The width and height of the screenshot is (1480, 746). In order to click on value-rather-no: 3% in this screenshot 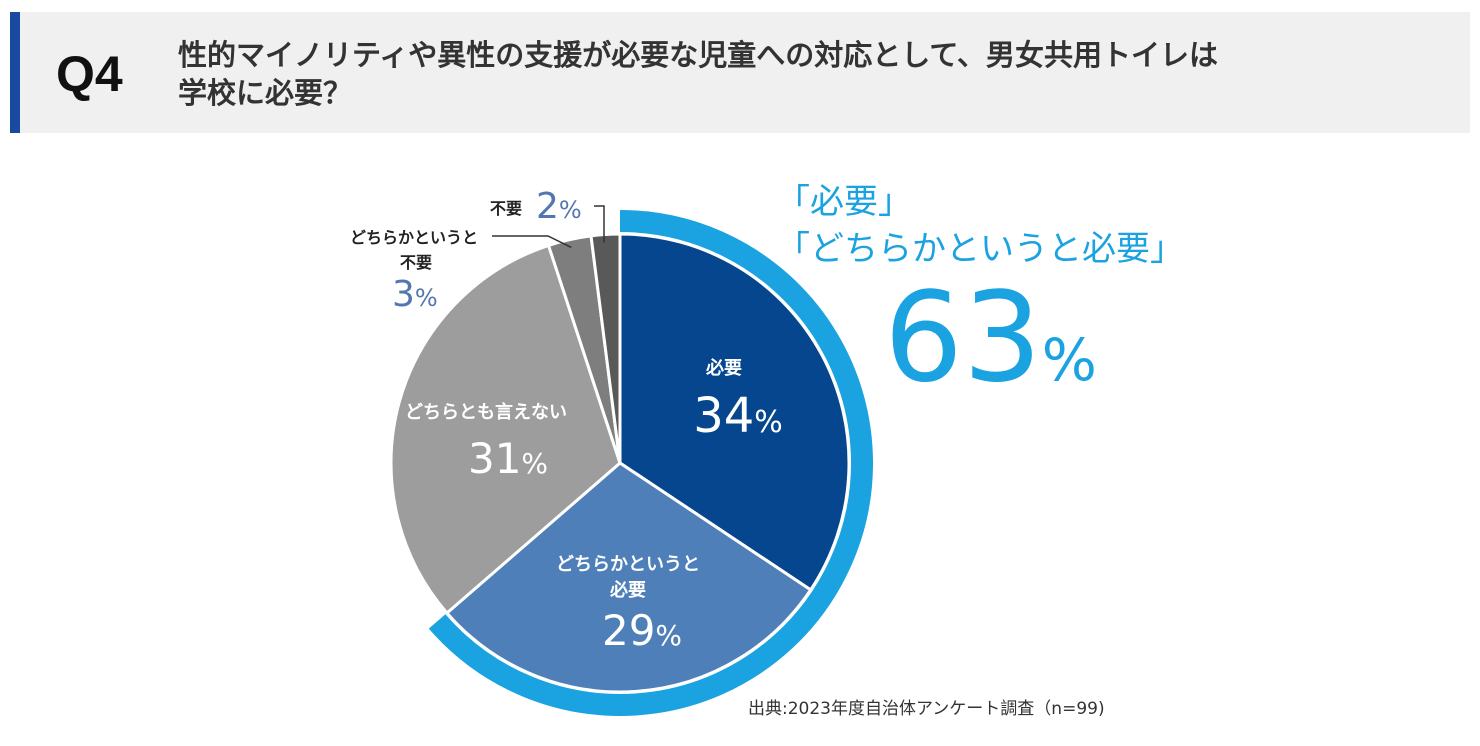, I will do `click(415, 294)`.